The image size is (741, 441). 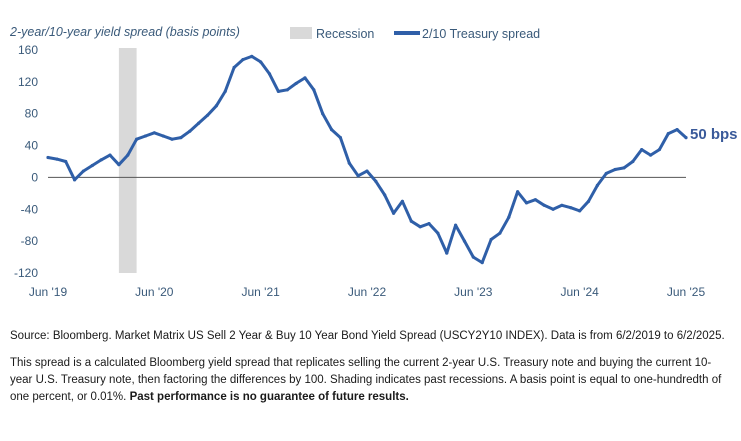 What do you see at coordinates (154, 292) in the screenshot?
I see `x-tick-label: Jun '20` at bounding box center [154, 292].